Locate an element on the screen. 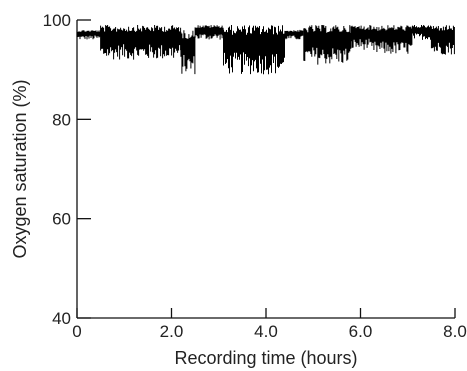 The image size is (467, 371). y-axis-title: Oxygen saturation (%) is located at coordinates (20, 168).